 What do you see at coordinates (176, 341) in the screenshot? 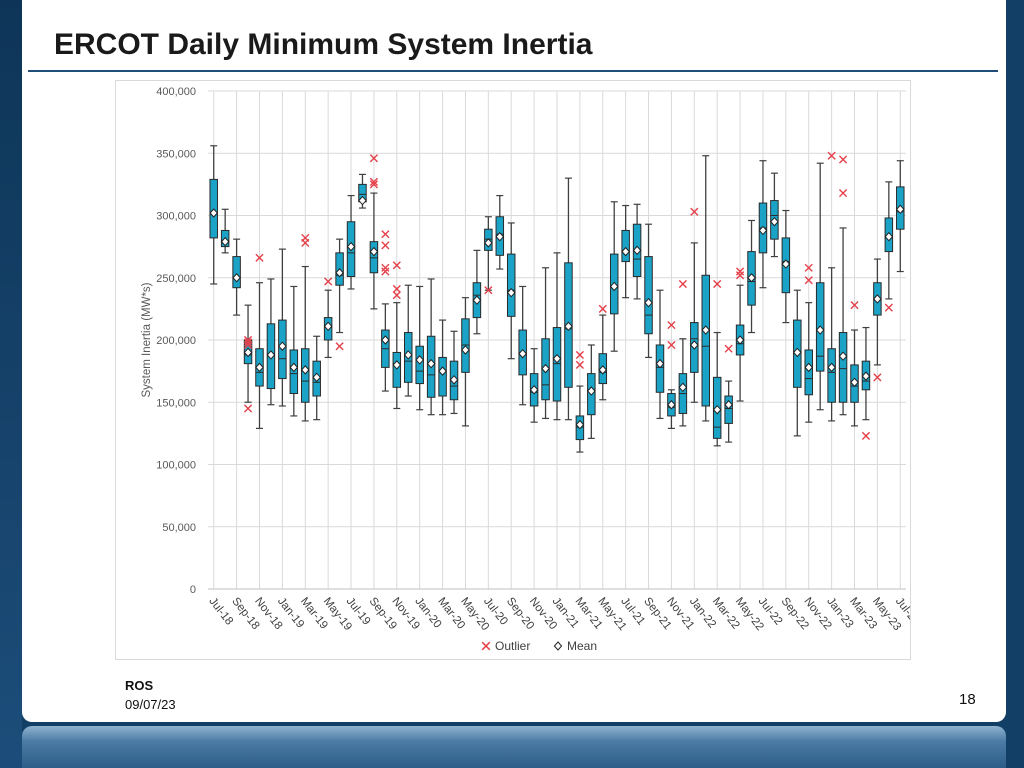
I see `y-tick-label: 200,000` at bounding box center [176, 341].